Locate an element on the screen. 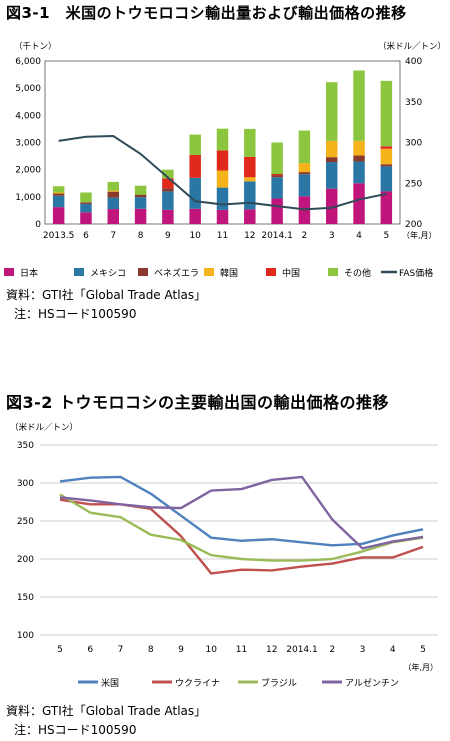  y-axis-tick-label: 250 is located at coordinates (25, 522).